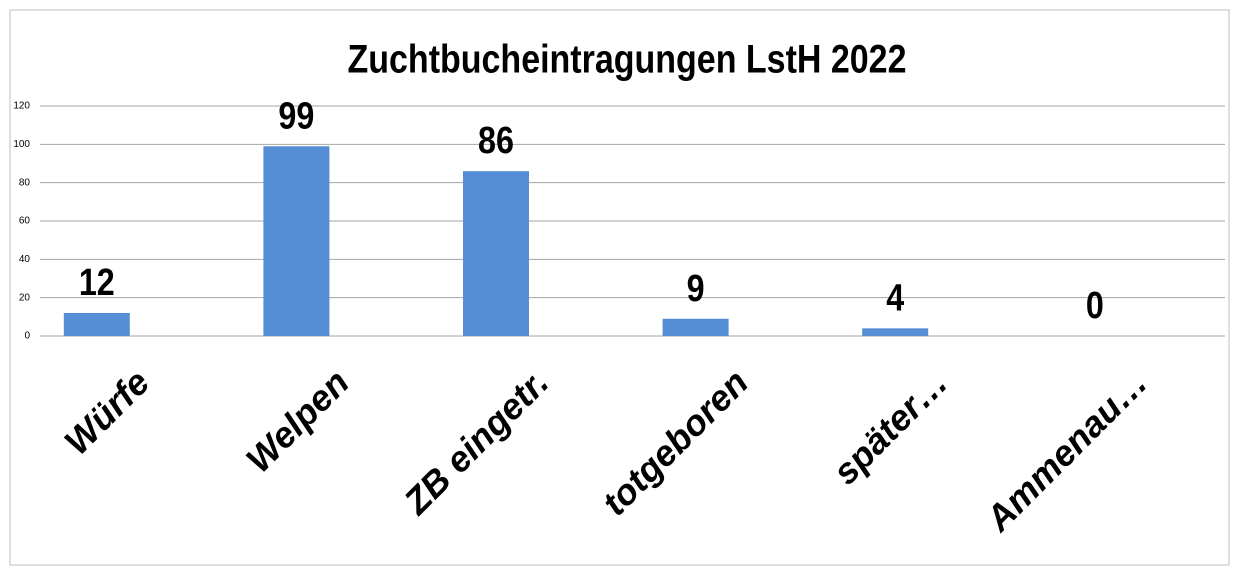  Describe the element at coordinates (895, 298) in the screenshot. I see `value-label: 4` at that location.